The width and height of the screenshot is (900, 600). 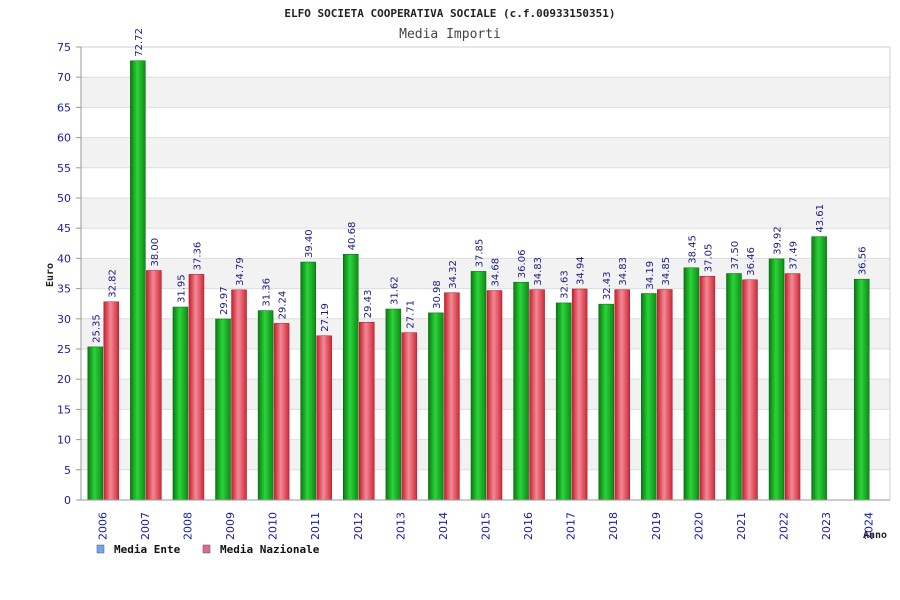 I want to click on bar-media-ente-2009, so click(x=223, y=409).